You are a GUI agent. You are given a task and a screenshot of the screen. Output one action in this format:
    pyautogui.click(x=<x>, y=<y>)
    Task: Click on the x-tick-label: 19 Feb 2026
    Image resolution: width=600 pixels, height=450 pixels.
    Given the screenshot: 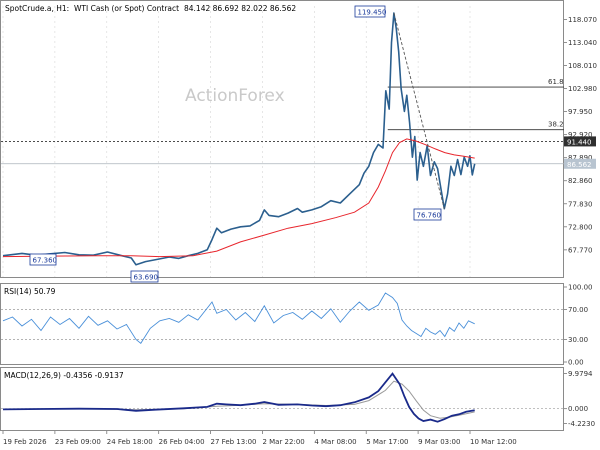 What is the action you would take?
    pyautogui.click(x=25, y=442)
    